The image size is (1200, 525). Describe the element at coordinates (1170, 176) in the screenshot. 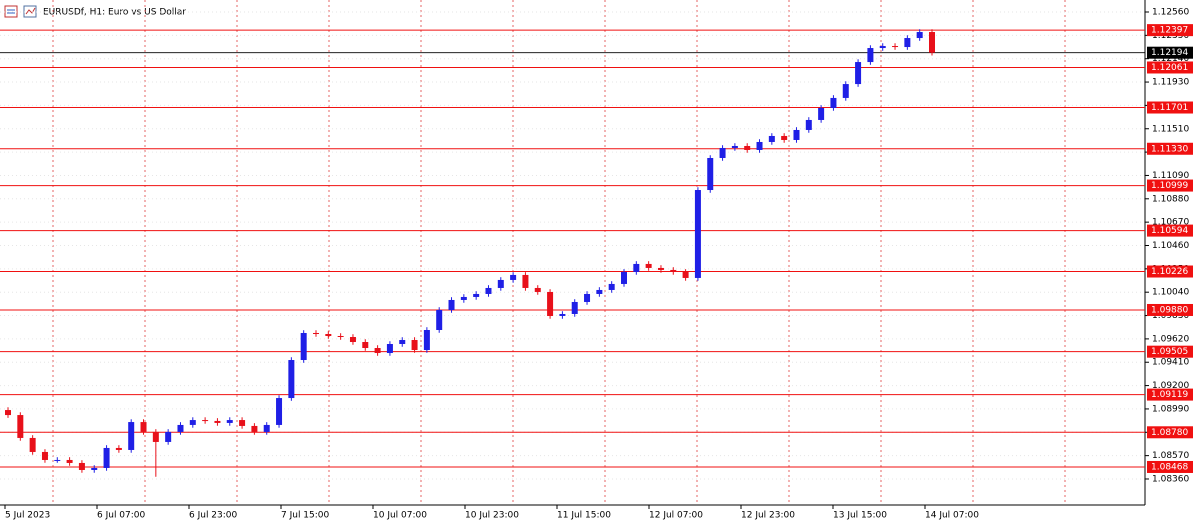

I see `y-tick-label: 1.11090` at that location.